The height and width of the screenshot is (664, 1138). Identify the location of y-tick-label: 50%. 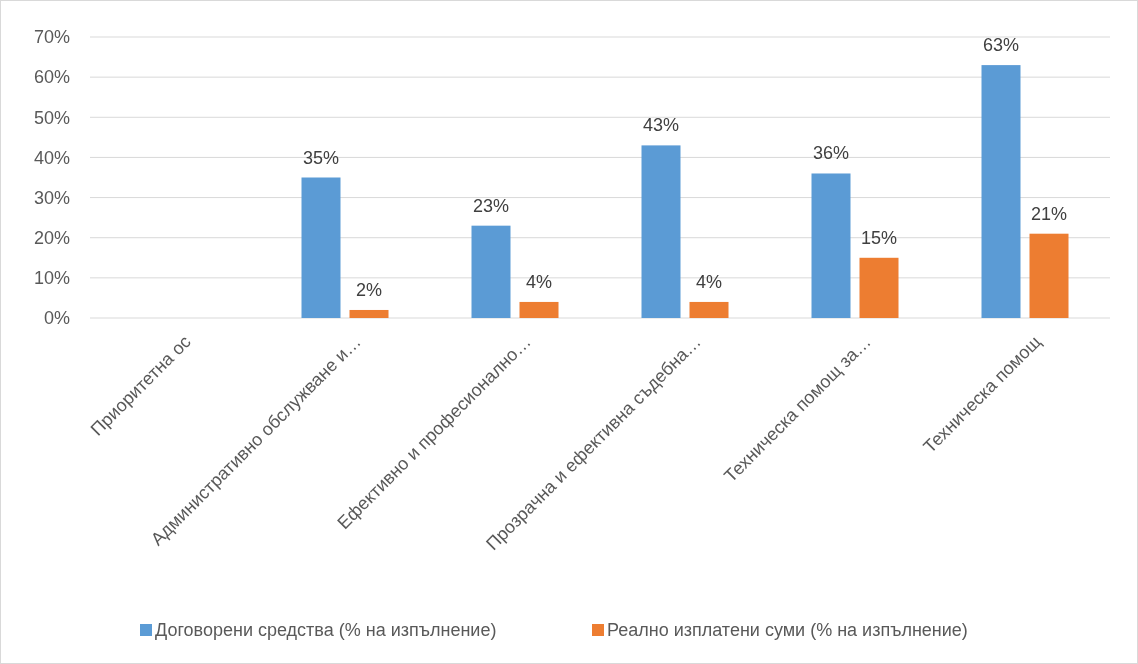
(51, 117).